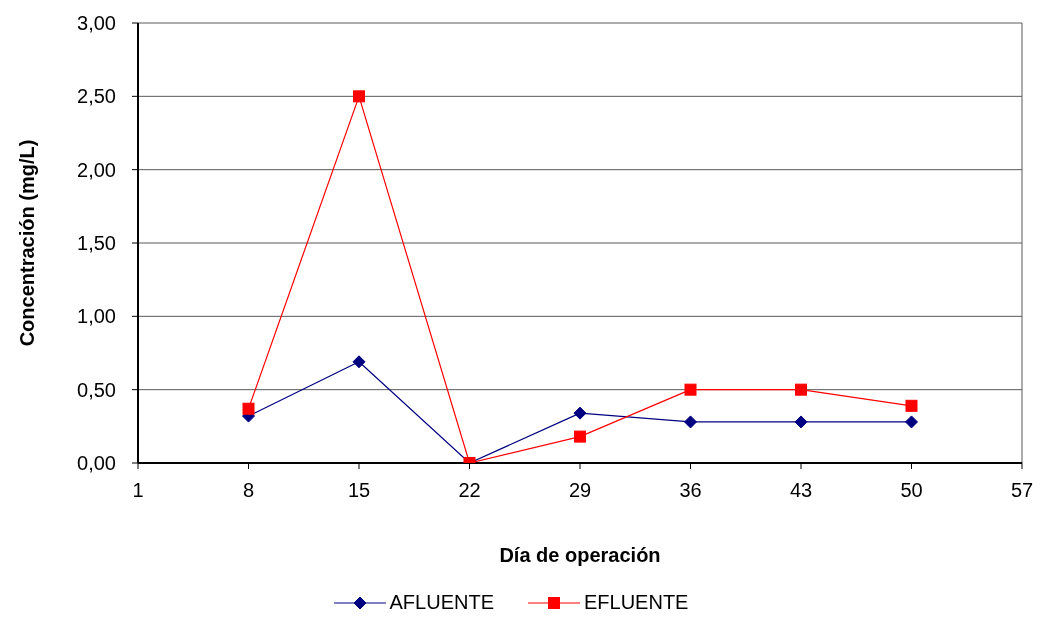 Image resolution: width=1042 pixels, height=618 pixels. Describe the element at coordinates (469, 490) in the screenshot. I see `x-tick-label: 22` at that location.